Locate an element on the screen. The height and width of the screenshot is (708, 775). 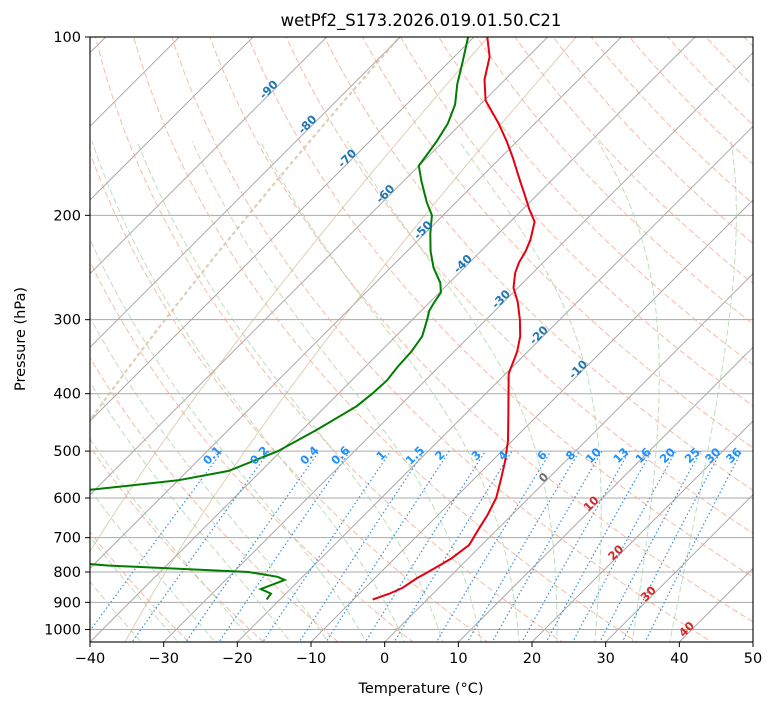
x-tick-label: 20 is located at coordinates (532, 659).